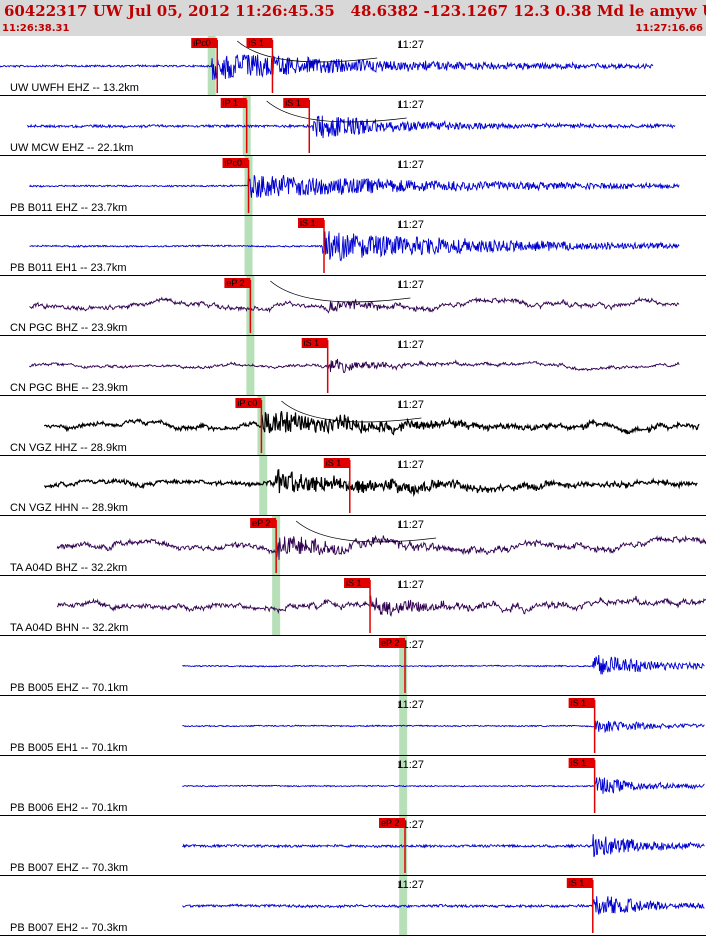 The width and height of the screenshot is (706, 938). Describe the element at coordinates (68, 808) in the screenshot. I see `station-label: PB B006 EH2 -- 70.1km` at that location.